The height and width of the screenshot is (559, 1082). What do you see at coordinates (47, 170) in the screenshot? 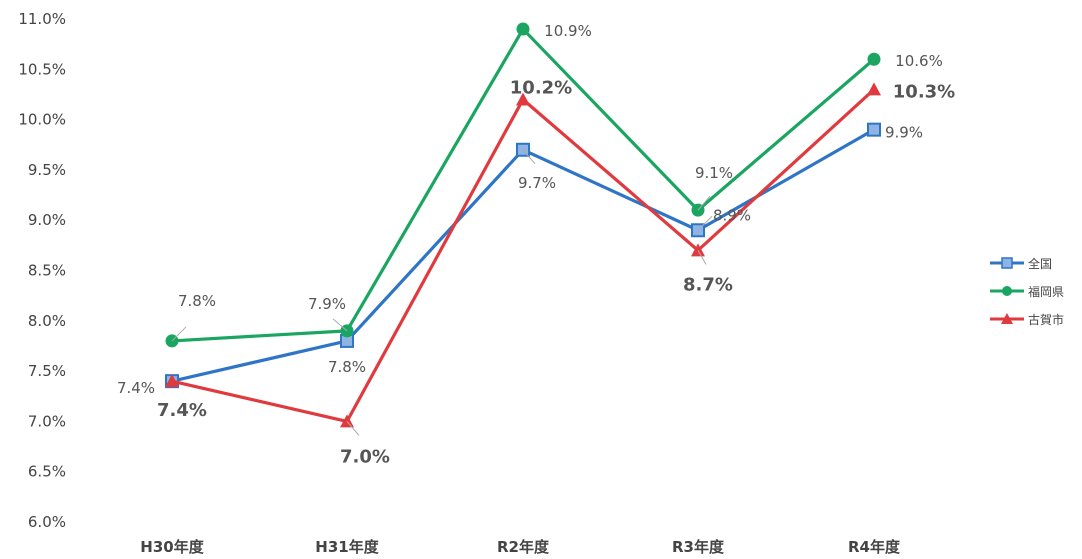
I see `y-tick-label: 9.5%` at bounding box center [47, 170].